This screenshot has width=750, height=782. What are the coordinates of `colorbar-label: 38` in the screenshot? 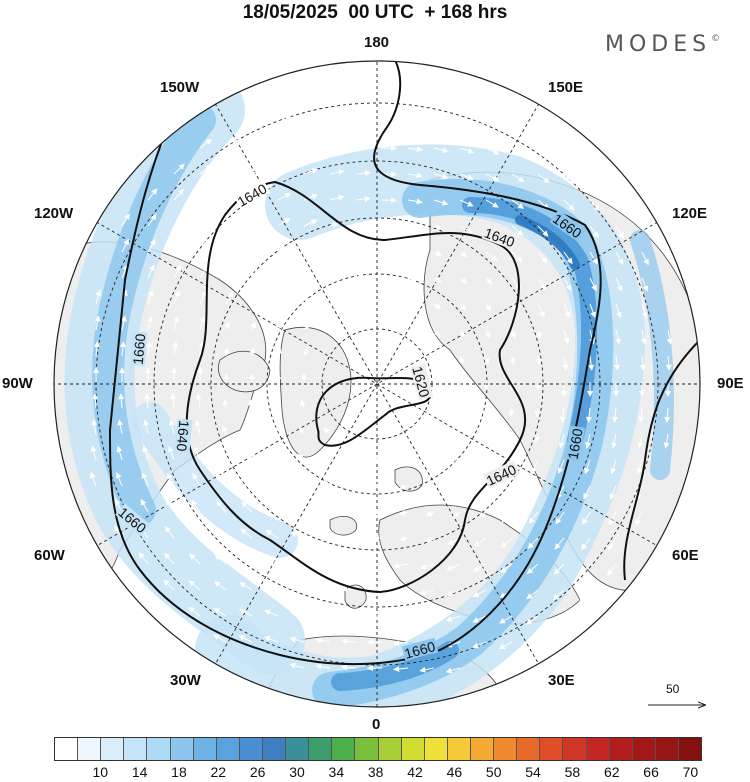 It's located at (375, 772).